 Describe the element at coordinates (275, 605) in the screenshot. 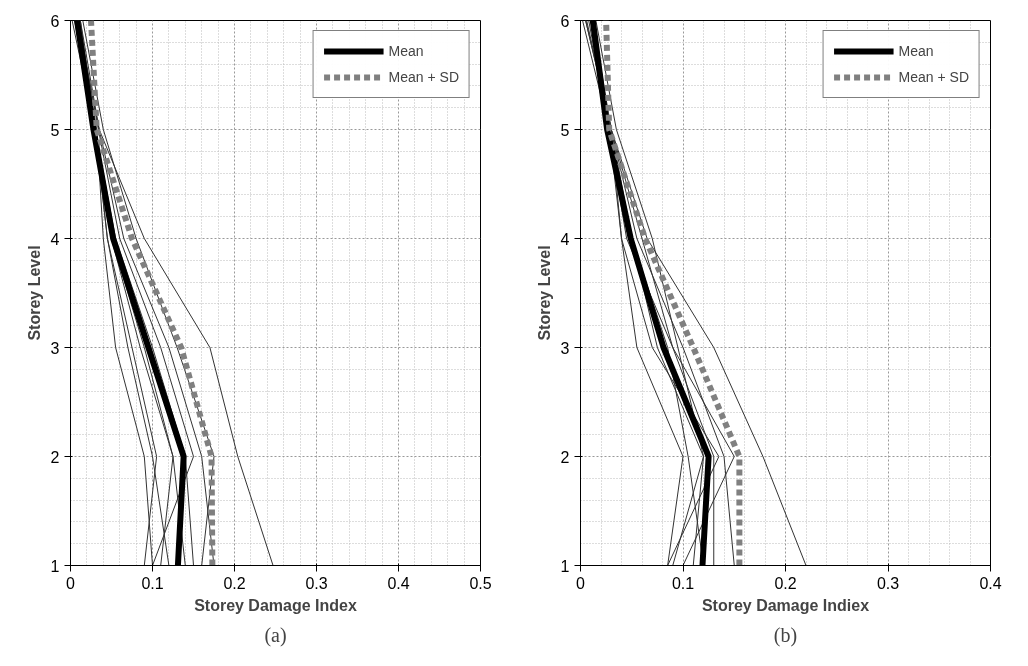

I see `x-axis-title: Storey Damage Index` at that location.